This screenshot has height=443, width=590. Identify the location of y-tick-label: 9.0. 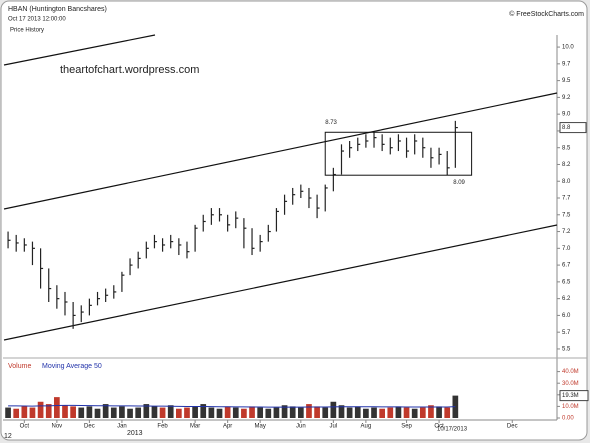
(566, 115).